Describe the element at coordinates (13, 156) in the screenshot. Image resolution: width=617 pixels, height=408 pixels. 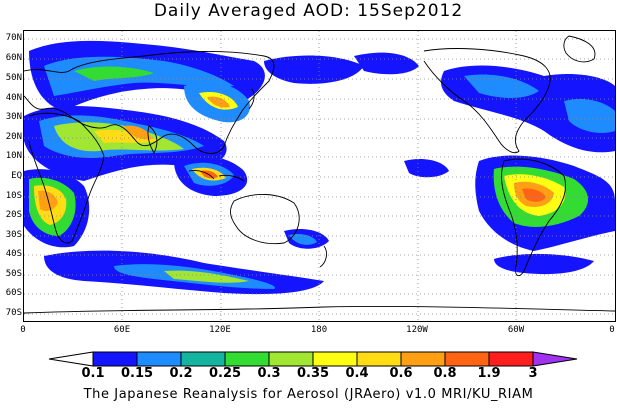
I see `lat-label-10n: 10N` at that location.